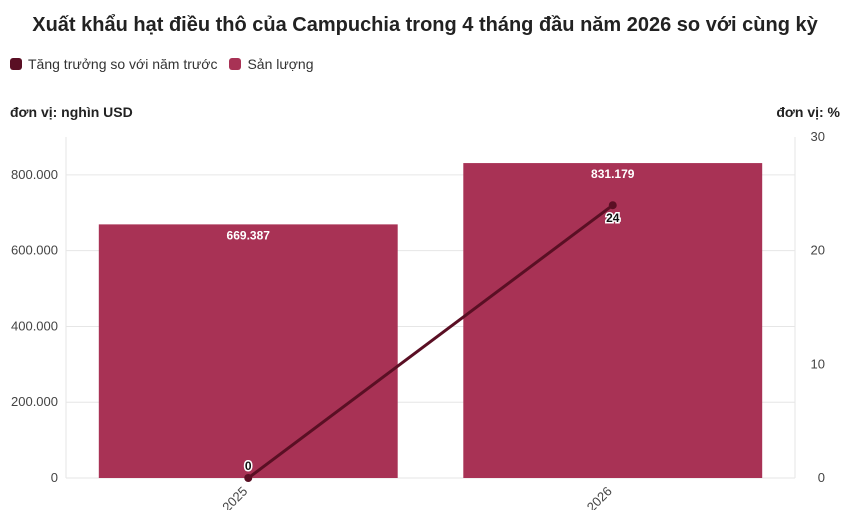  Describe the element at coordinates (821, 477) in the screenshot. I see `y-tick-label-right: 0` at that location.